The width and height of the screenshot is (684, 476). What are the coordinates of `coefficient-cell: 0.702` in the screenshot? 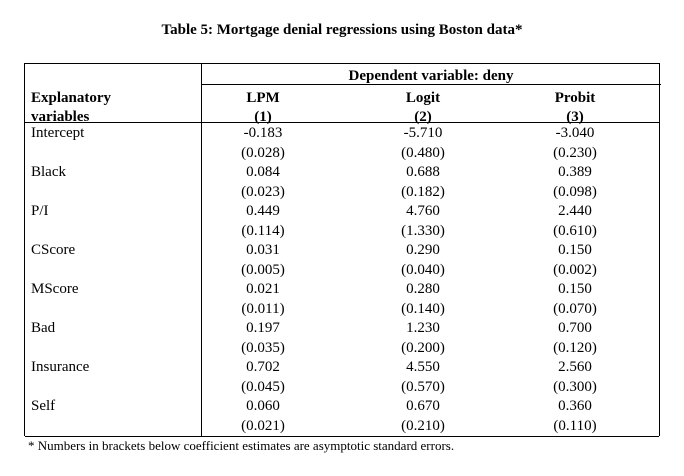 It's located at (263, 367).